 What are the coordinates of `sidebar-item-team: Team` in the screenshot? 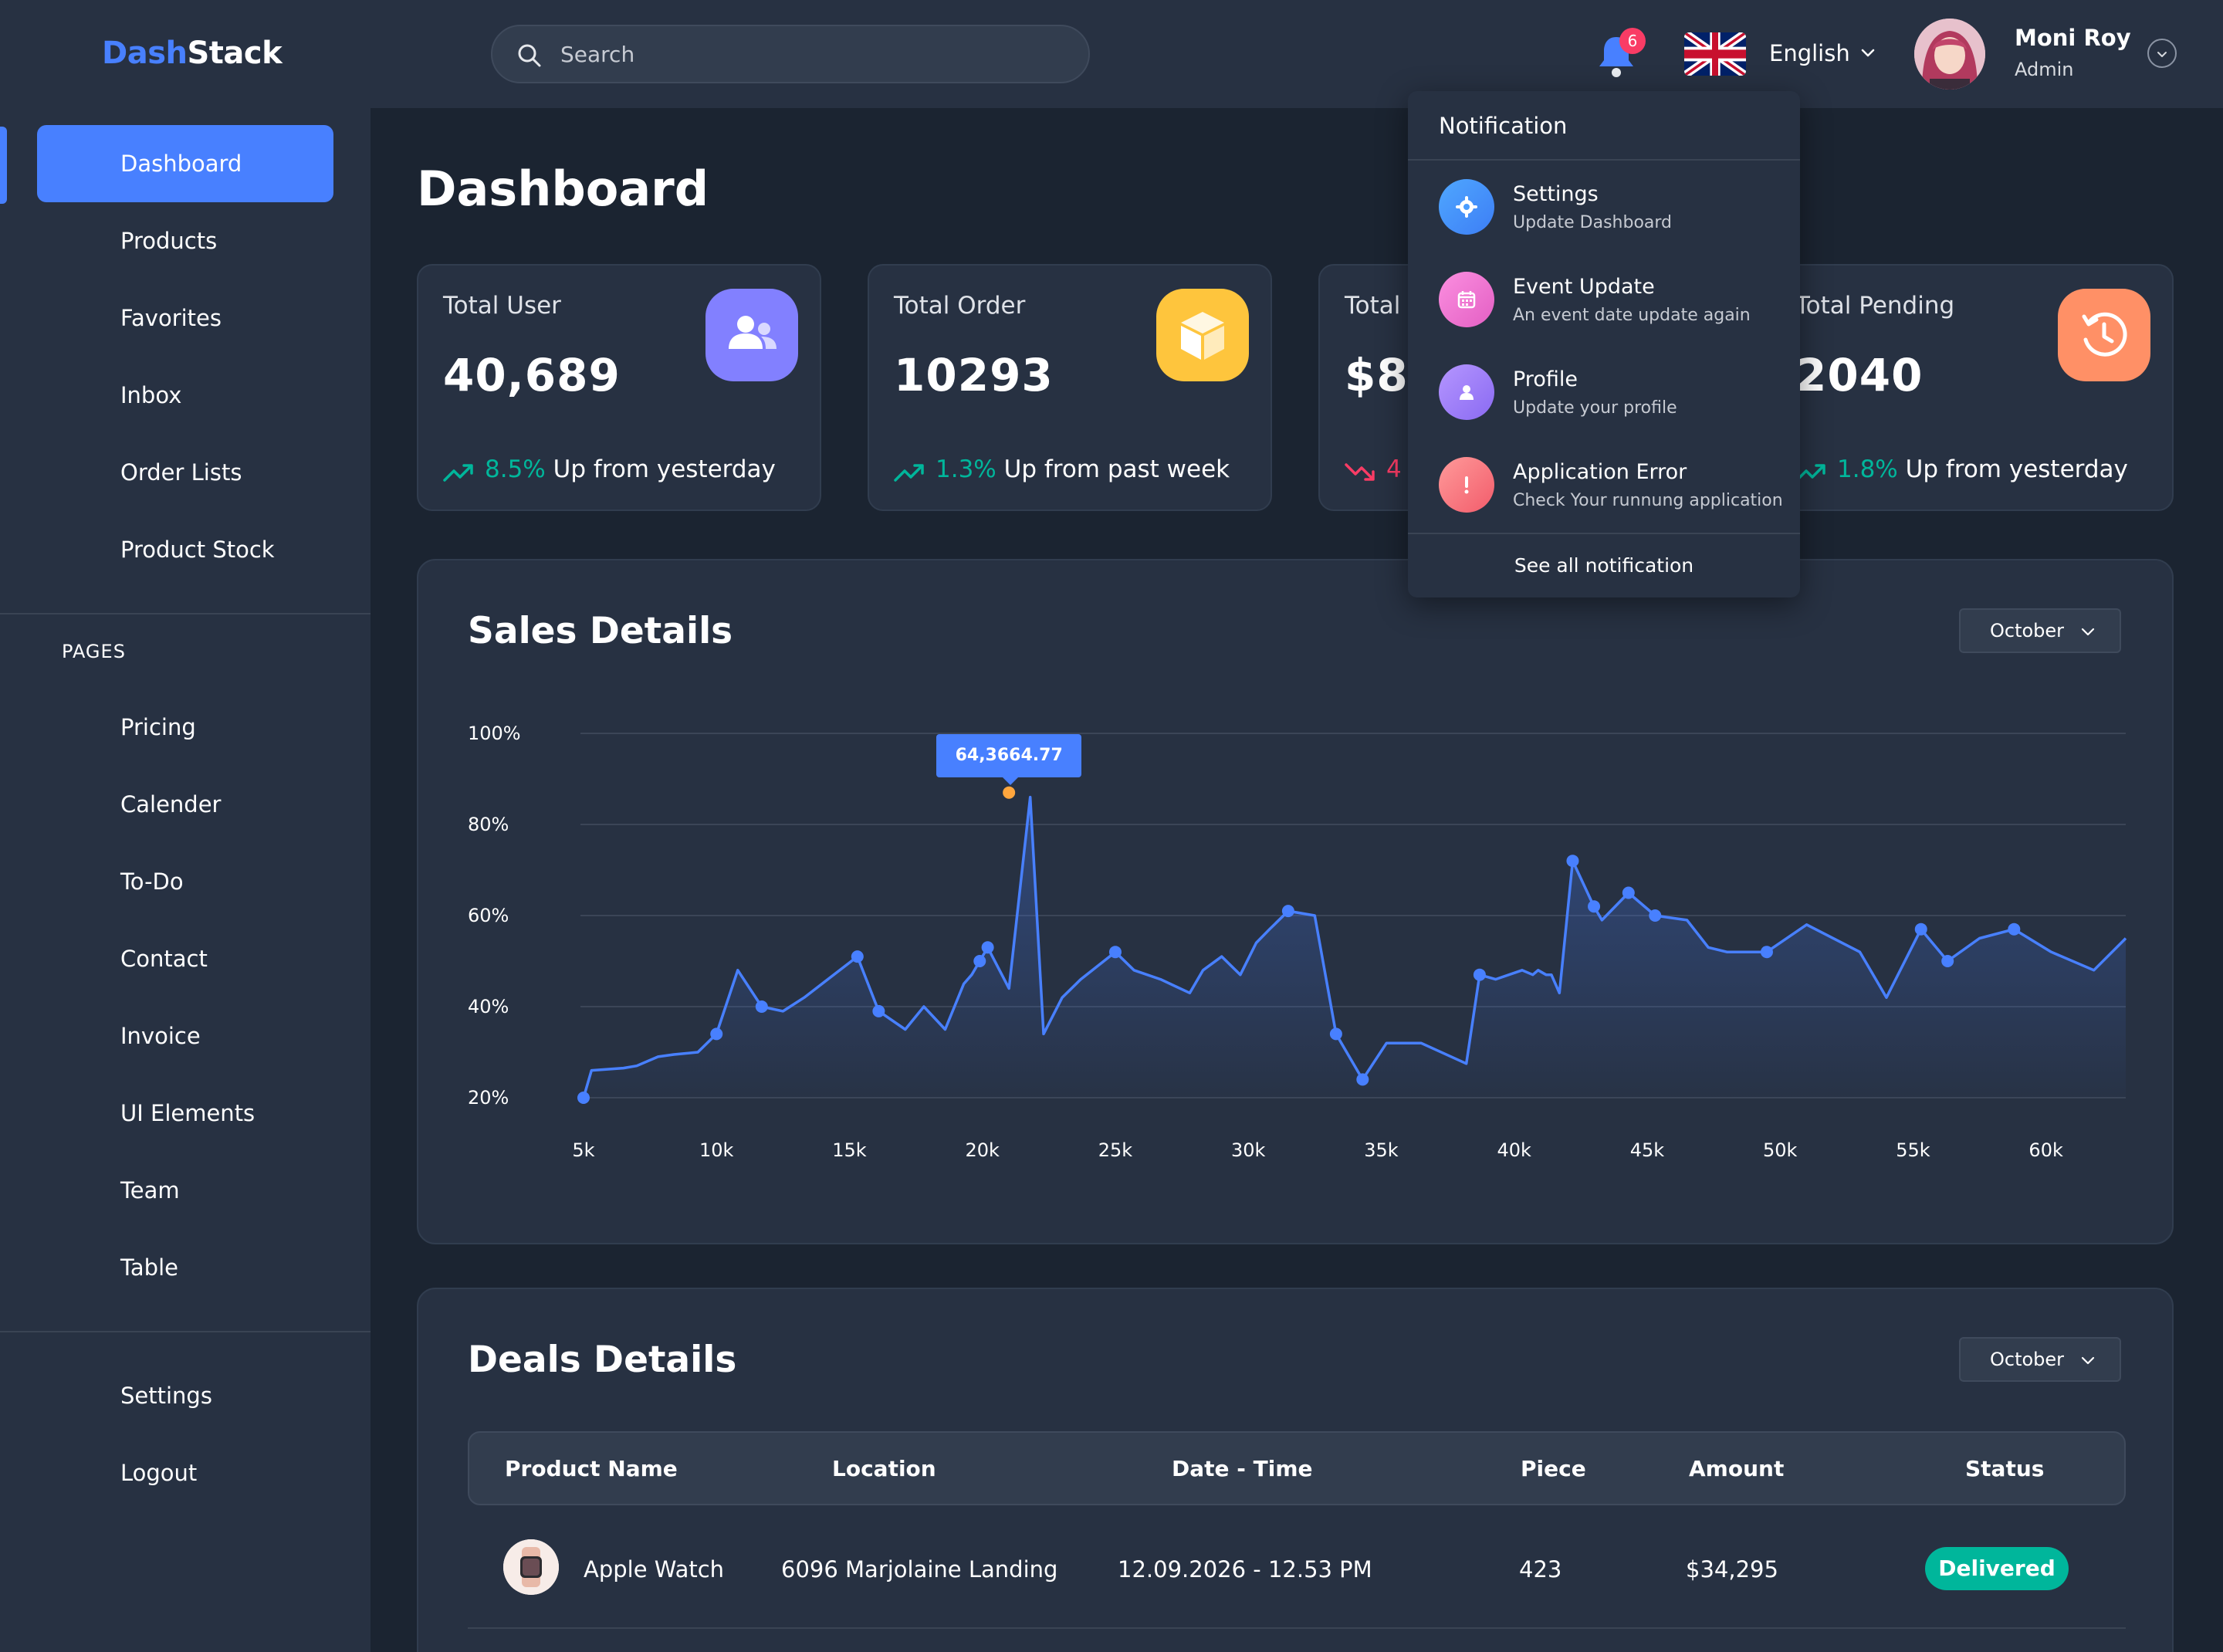 It's located at (150, 1190).